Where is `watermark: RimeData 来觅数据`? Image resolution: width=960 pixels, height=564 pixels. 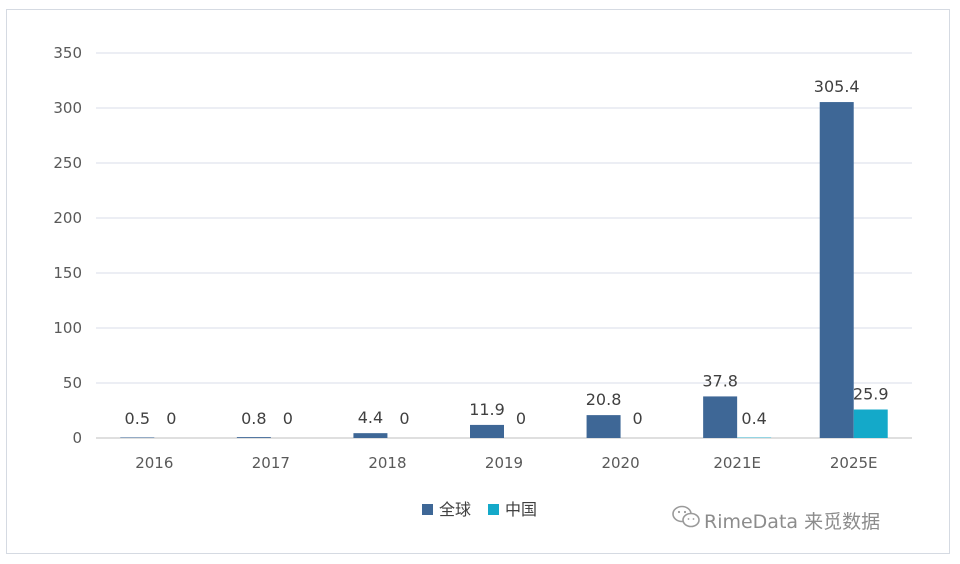 watermark: RimeData 来觅数据 is located at coordinates (776, 519).